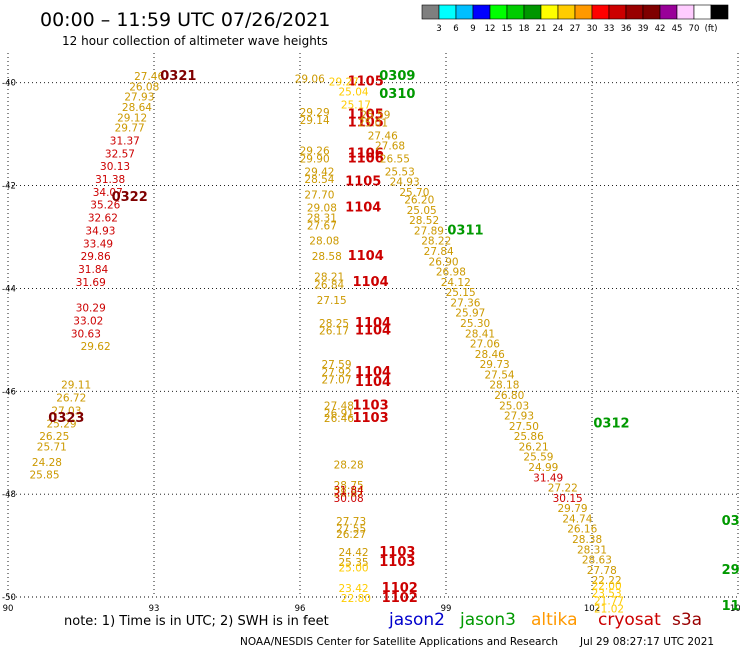 This screenshot has height=650, width=740. I want to click on wave-height-point: 25.00, so click(354, 568).